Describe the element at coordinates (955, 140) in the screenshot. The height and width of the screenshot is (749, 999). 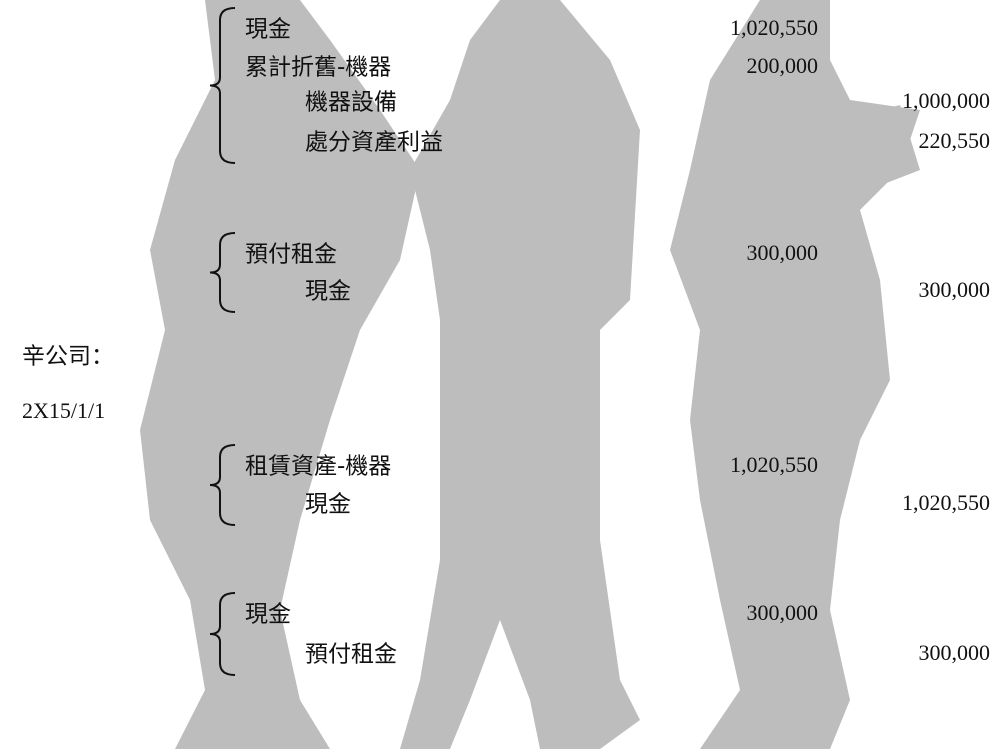
I see `credit-amount: 220,550` at that location.